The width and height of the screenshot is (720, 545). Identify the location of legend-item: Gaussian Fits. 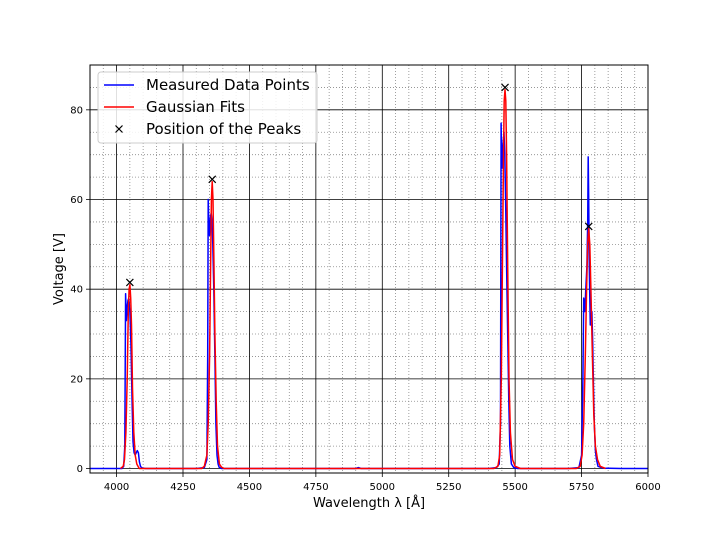
(174, 107).